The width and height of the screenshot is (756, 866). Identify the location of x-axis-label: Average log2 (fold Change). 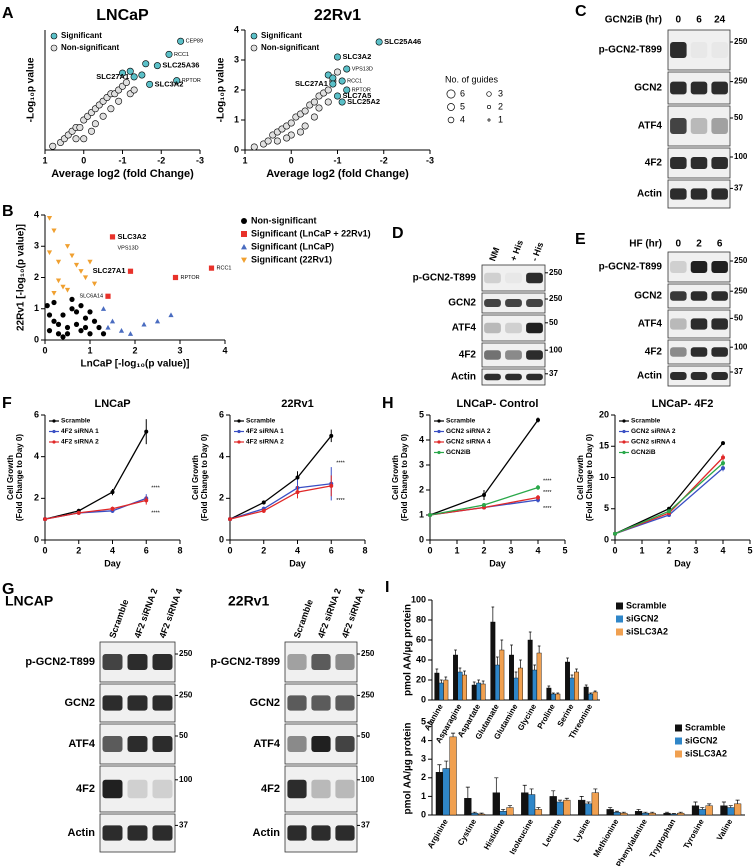
(122, 174).